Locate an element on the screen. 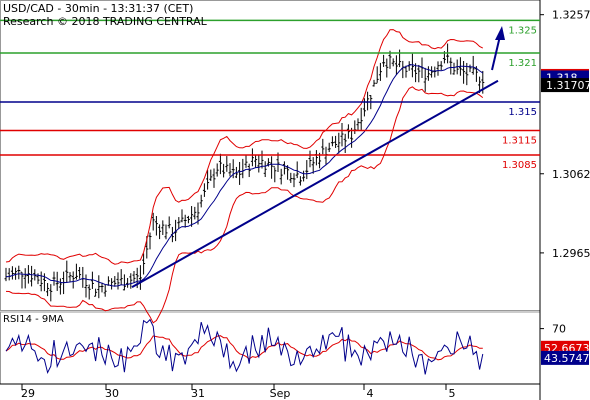  copyright-line: Research © 2018 TRADING CENTRAL is located at coordinates (105, 21).